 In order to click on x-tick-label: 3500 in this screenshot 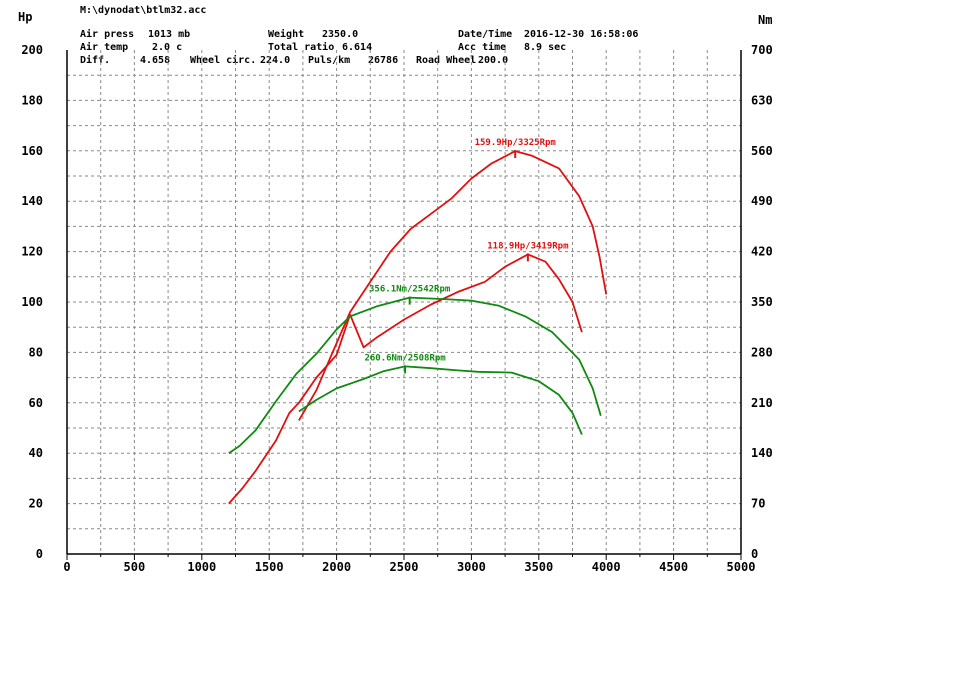, I will do `click(538, 567)`.